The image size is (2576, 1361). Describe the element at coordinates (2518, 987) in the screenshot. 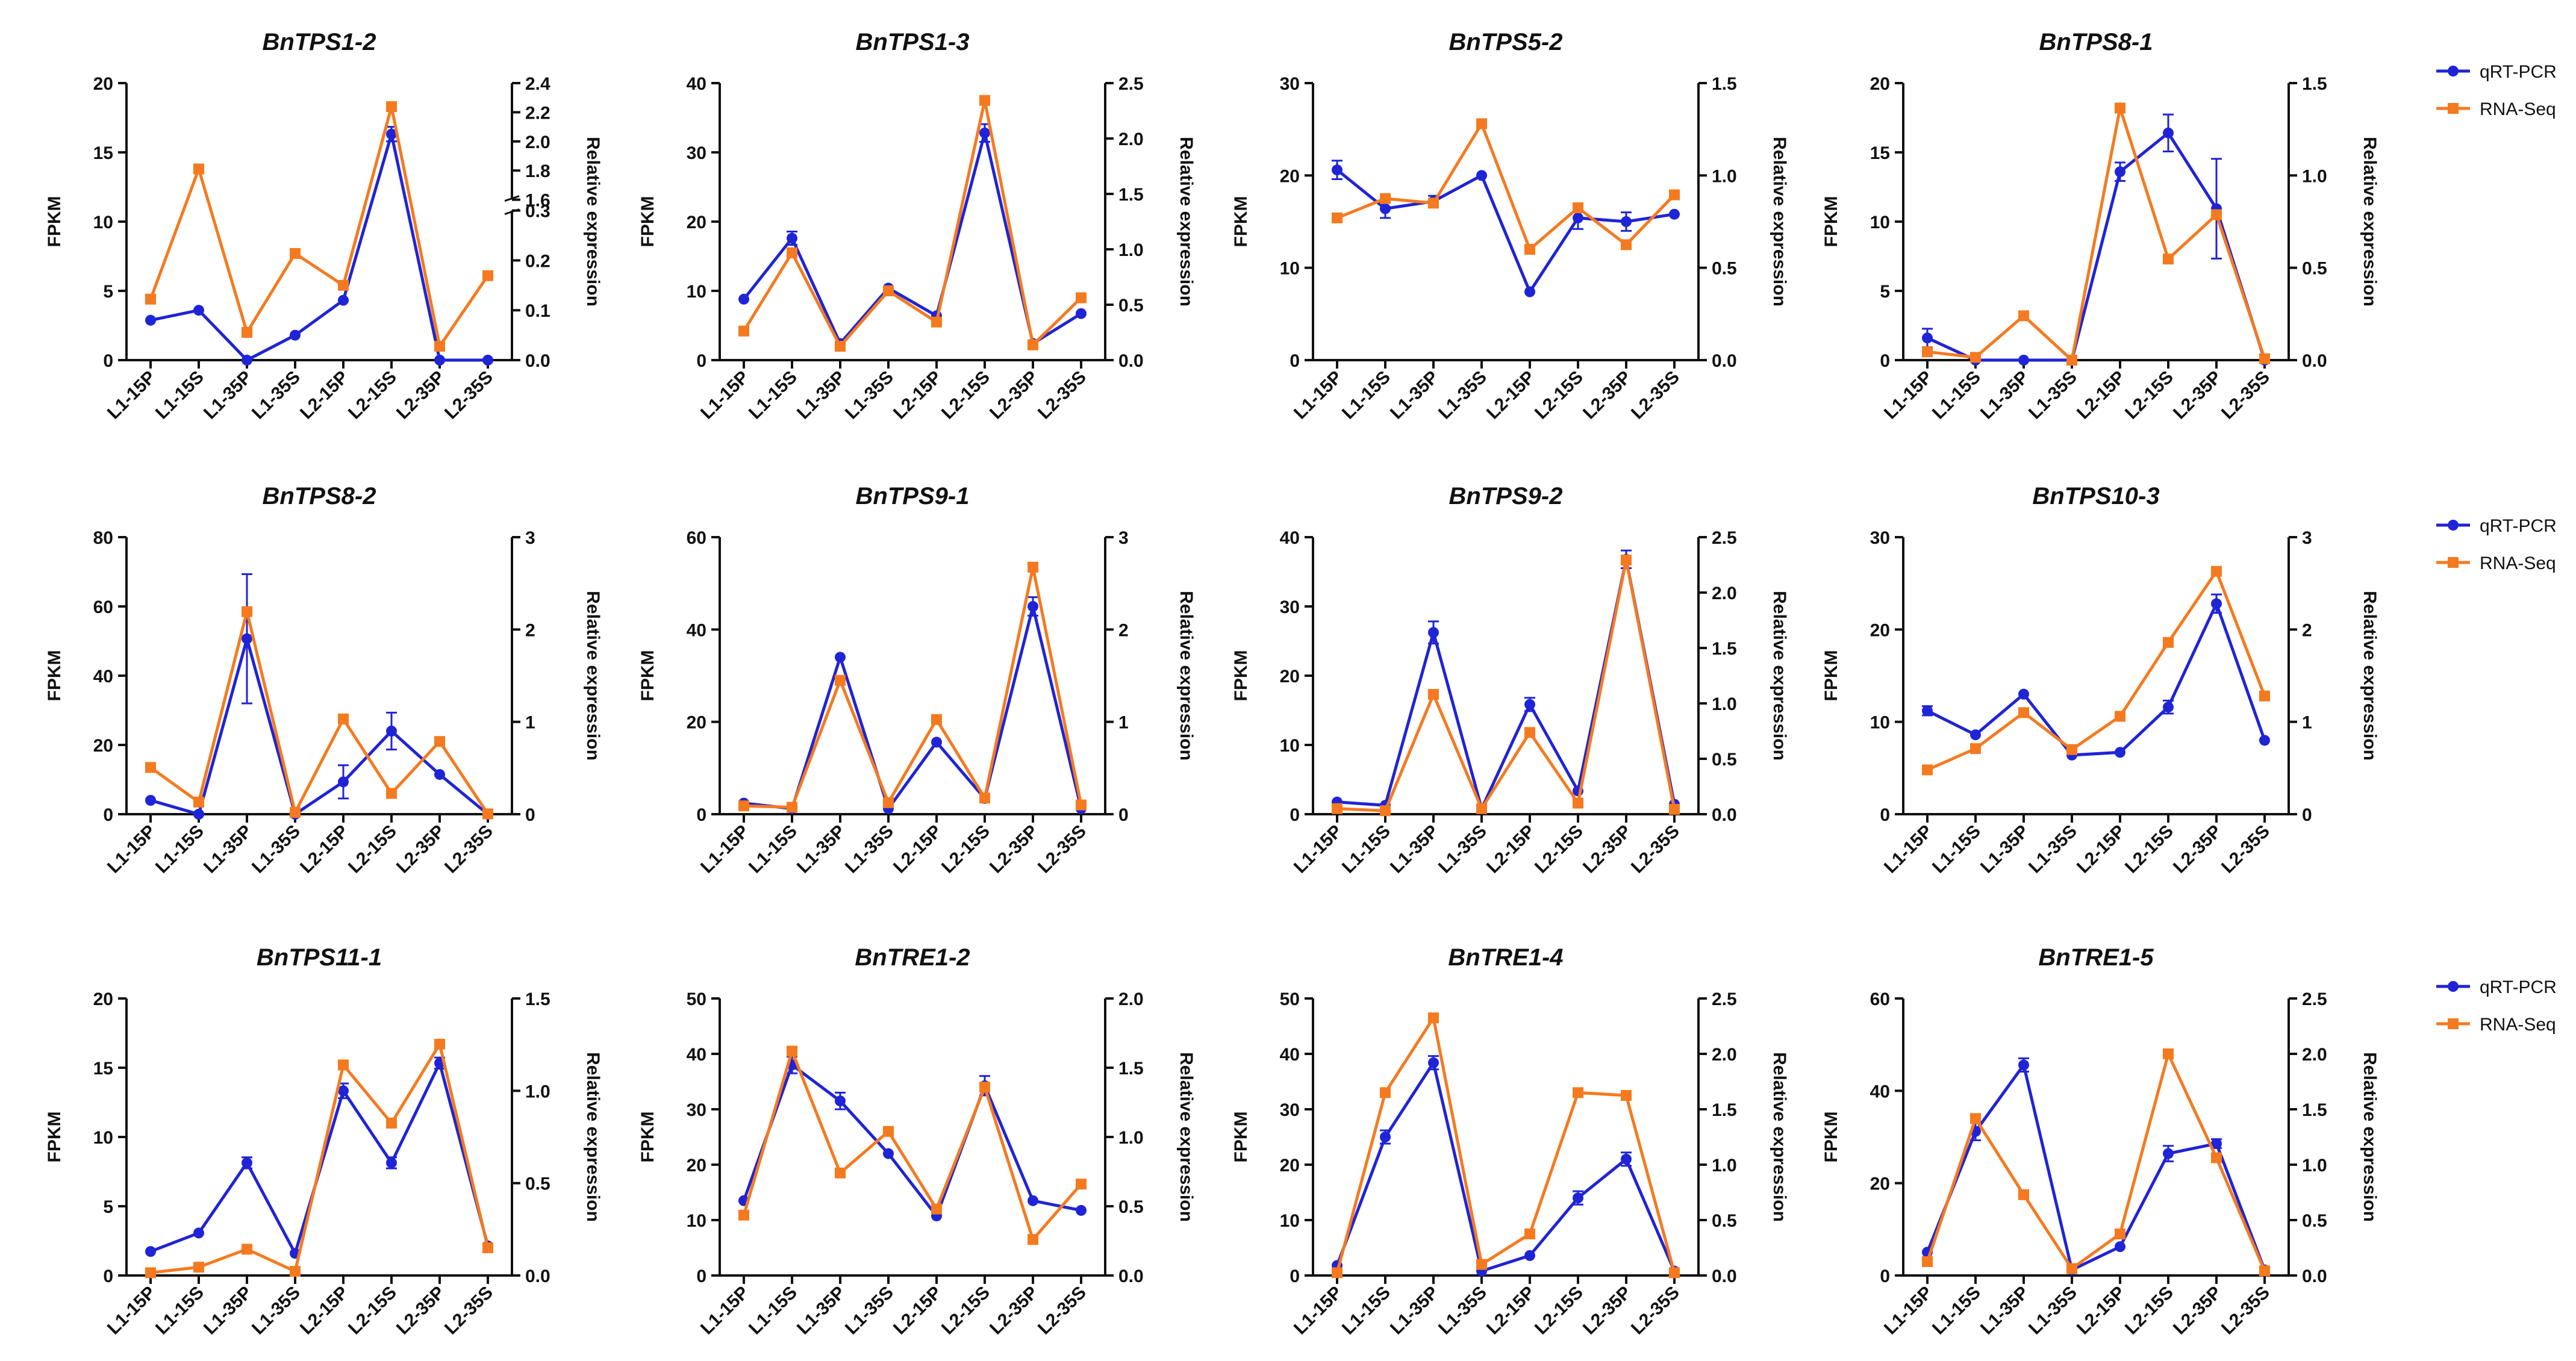

I see `legend-label-qrt-pcr: qRT-PCR` at that location.